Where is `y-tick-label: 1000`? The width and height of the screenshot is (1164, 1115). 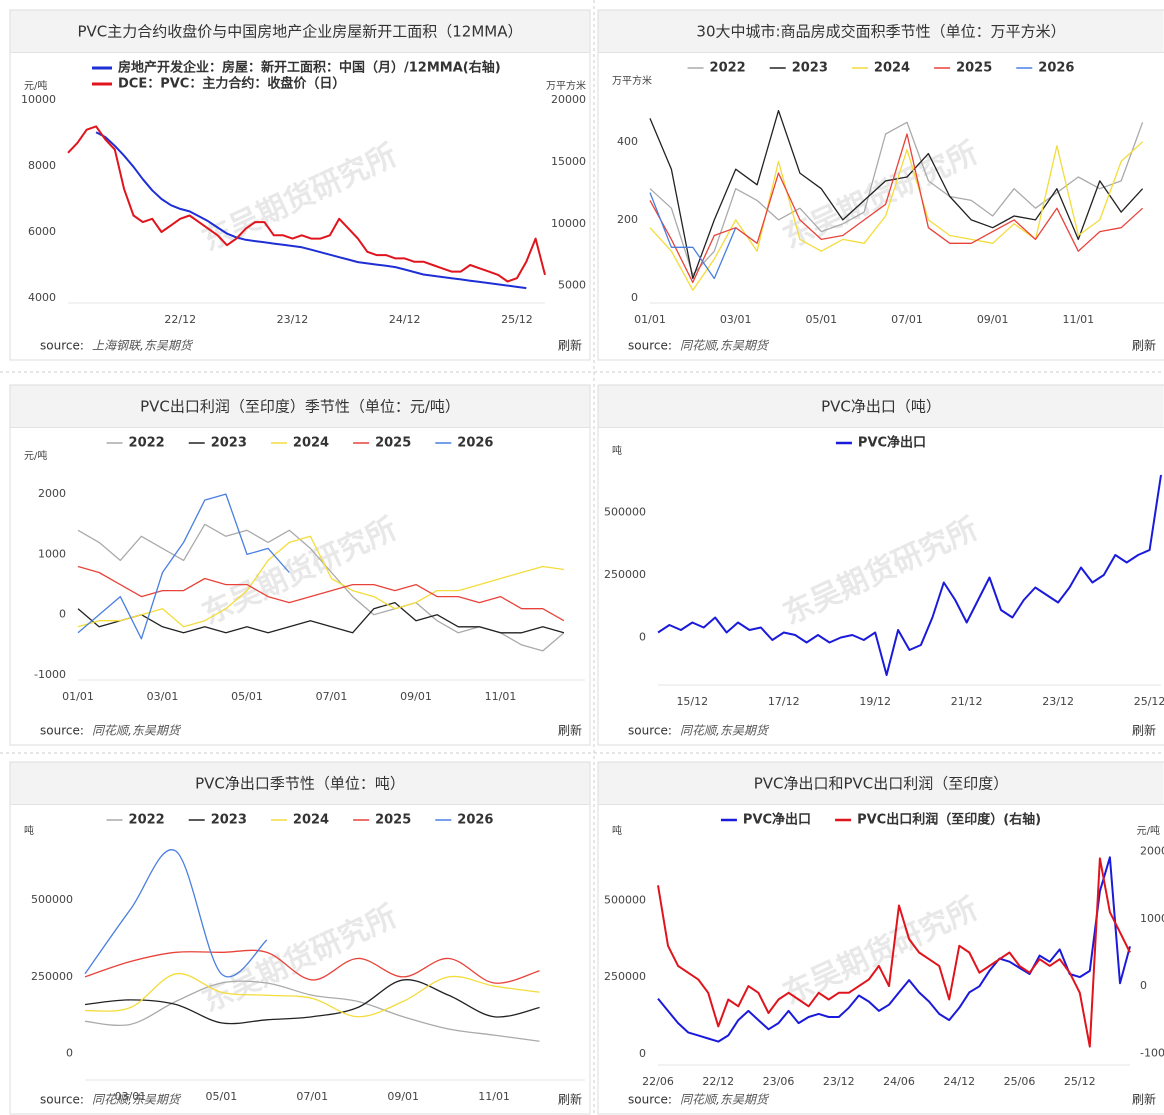
y-tick-label: 1000 is located at coordinates (52, 553).